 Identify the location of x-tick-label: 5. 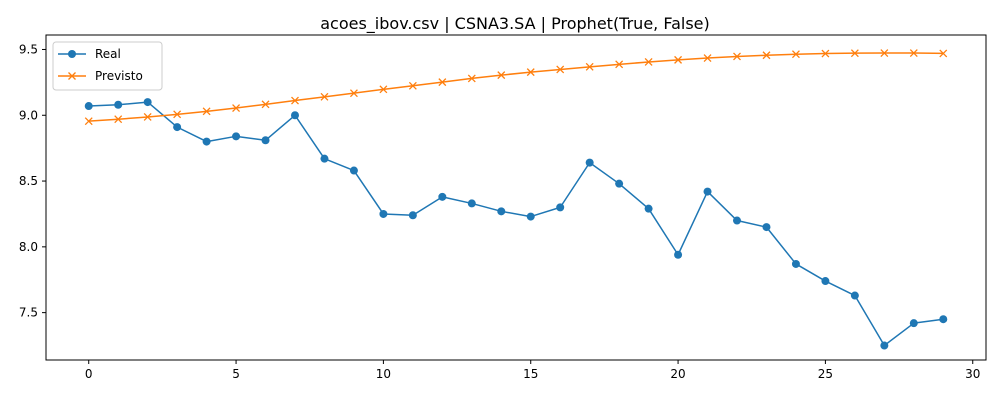
(236, 374).